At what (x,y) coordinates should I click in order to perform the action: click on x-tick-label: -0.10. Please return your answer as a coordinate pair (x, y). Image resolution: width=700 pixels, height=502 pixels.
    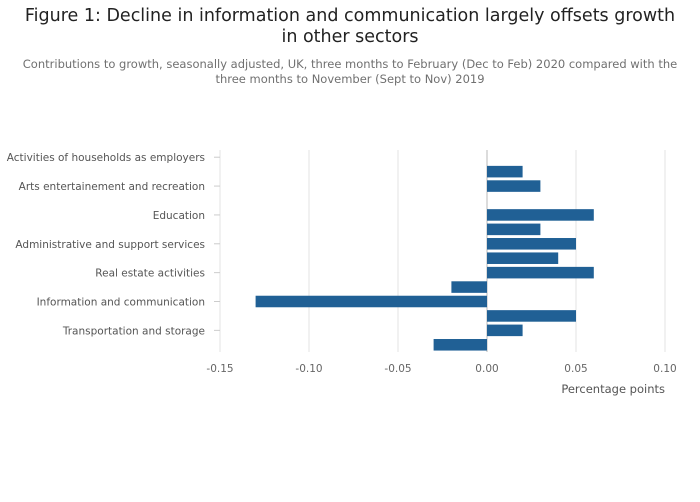
    Looking at the image, I should click on (308, 369).